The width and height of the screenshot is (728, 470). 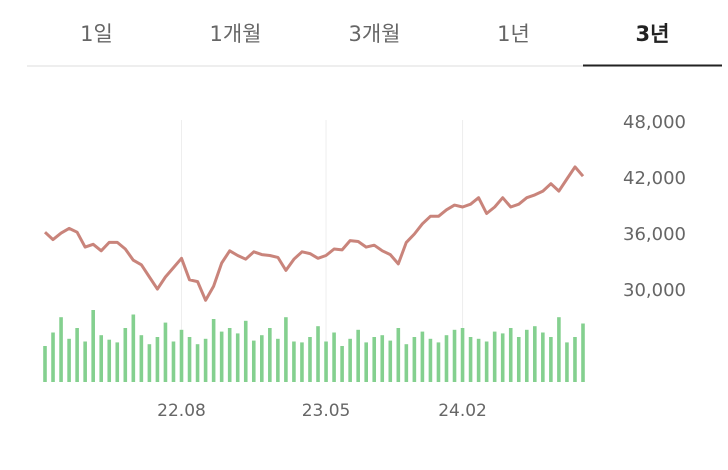 What do you see at coordinates (513, 34) in the screenshot?
I see `tab: 1년` at bounding box center [513, 34].